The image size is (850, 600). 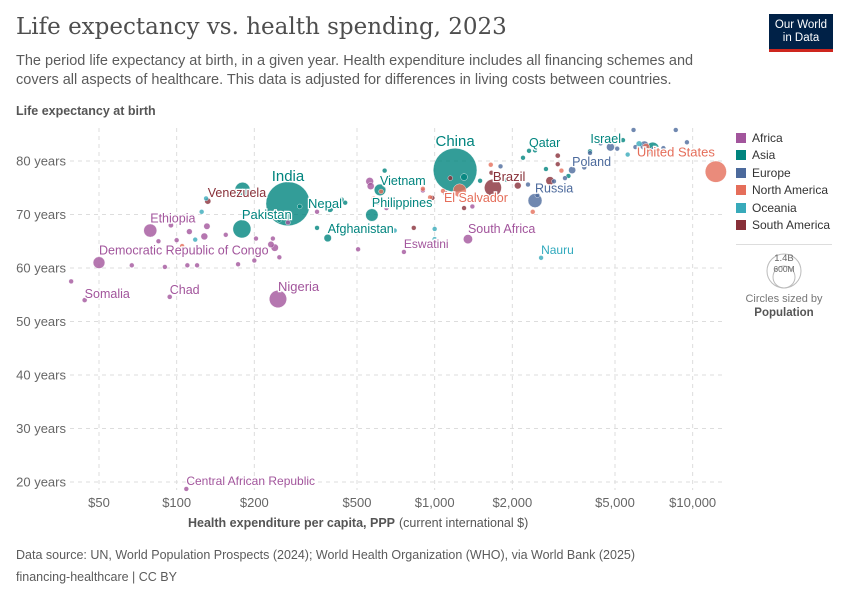 I want to click on legend-item: Oceania, so click(x=783, y=208).